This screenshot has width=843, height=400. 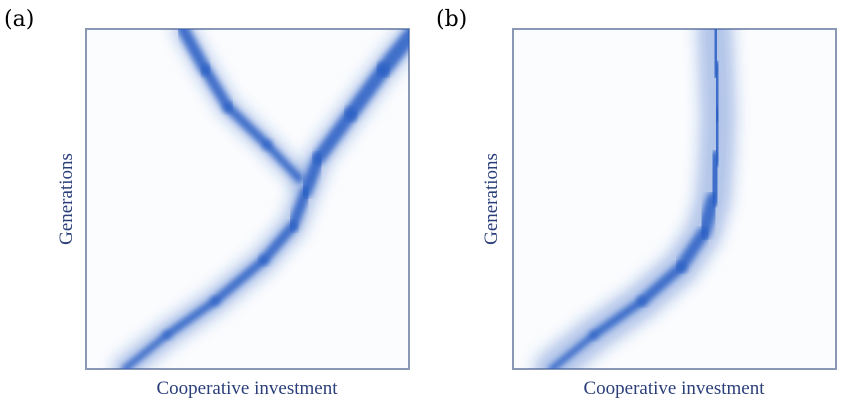 I want to click on panel-a-ylabel: Generations, so click(x=66, y=199).